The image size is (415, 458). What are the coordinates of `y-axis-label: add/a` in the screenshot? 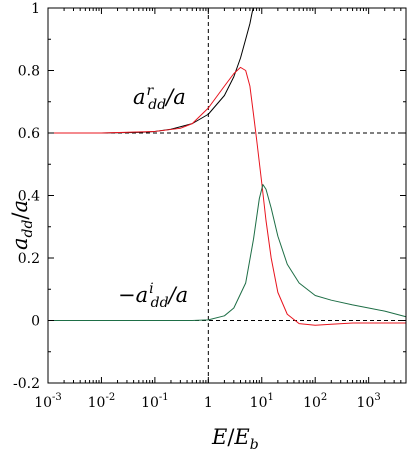 It's located at (22, 225).